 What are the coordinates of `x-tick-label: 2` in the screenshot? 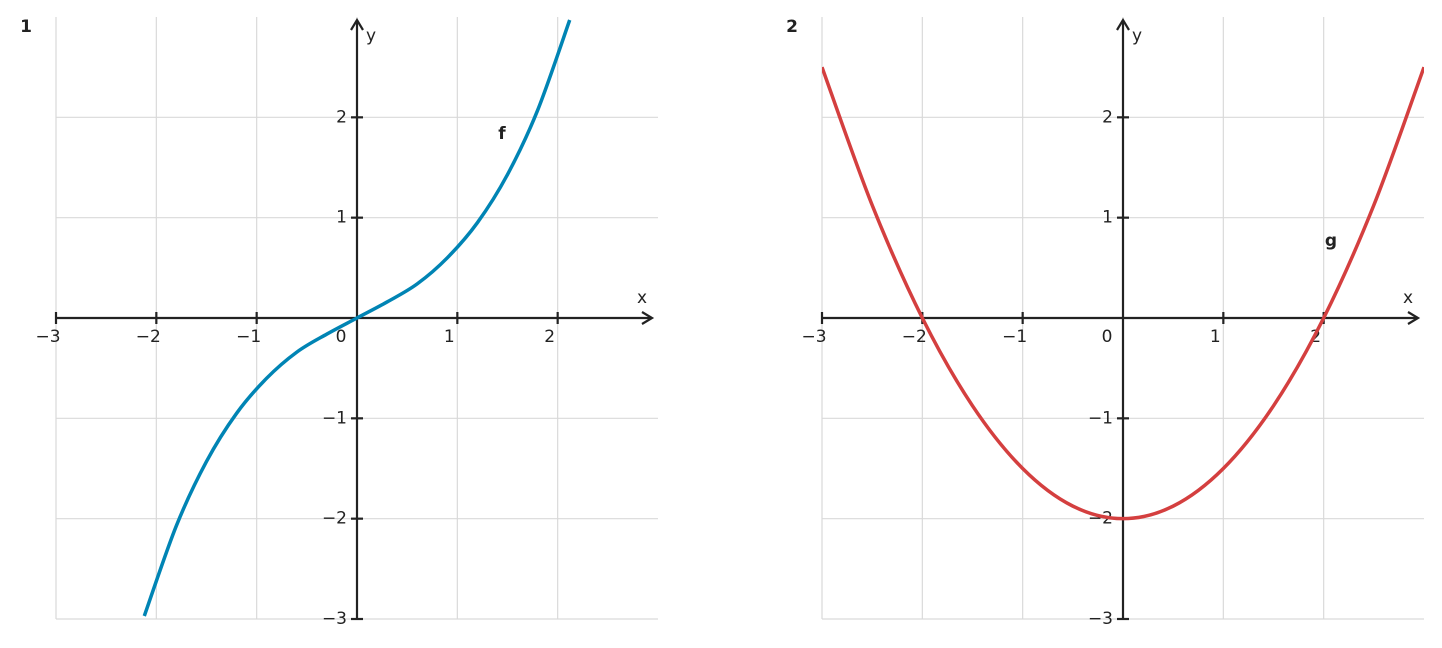 It's located at (549, 337).